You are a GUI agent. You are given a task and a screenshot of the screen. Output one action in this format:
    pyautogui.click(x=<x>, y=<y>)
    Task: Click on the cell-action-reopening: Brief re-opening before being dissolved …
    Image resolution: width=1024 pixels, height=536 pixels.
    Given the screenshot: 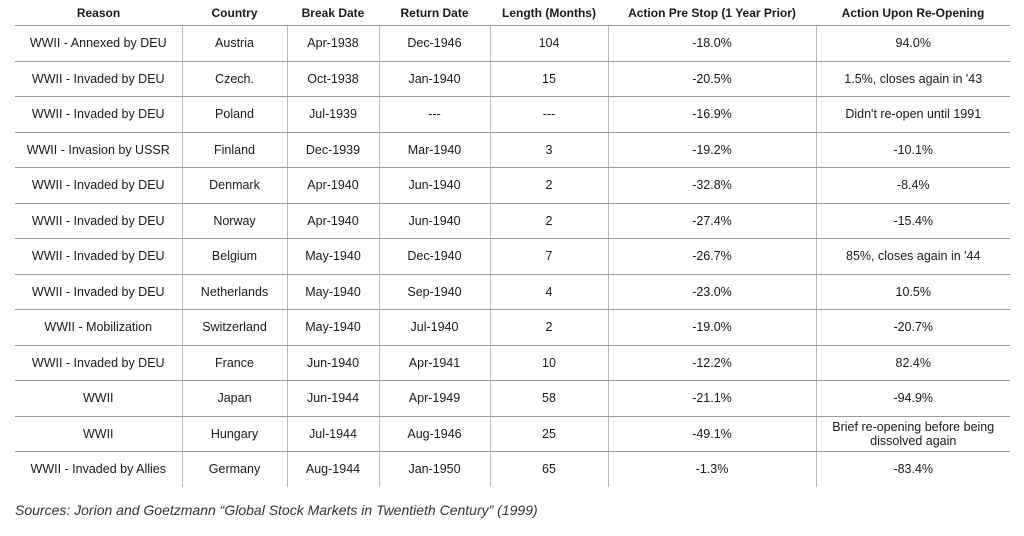 What is the action you would take?
    pyautogui.click(x=912, y=434)
    